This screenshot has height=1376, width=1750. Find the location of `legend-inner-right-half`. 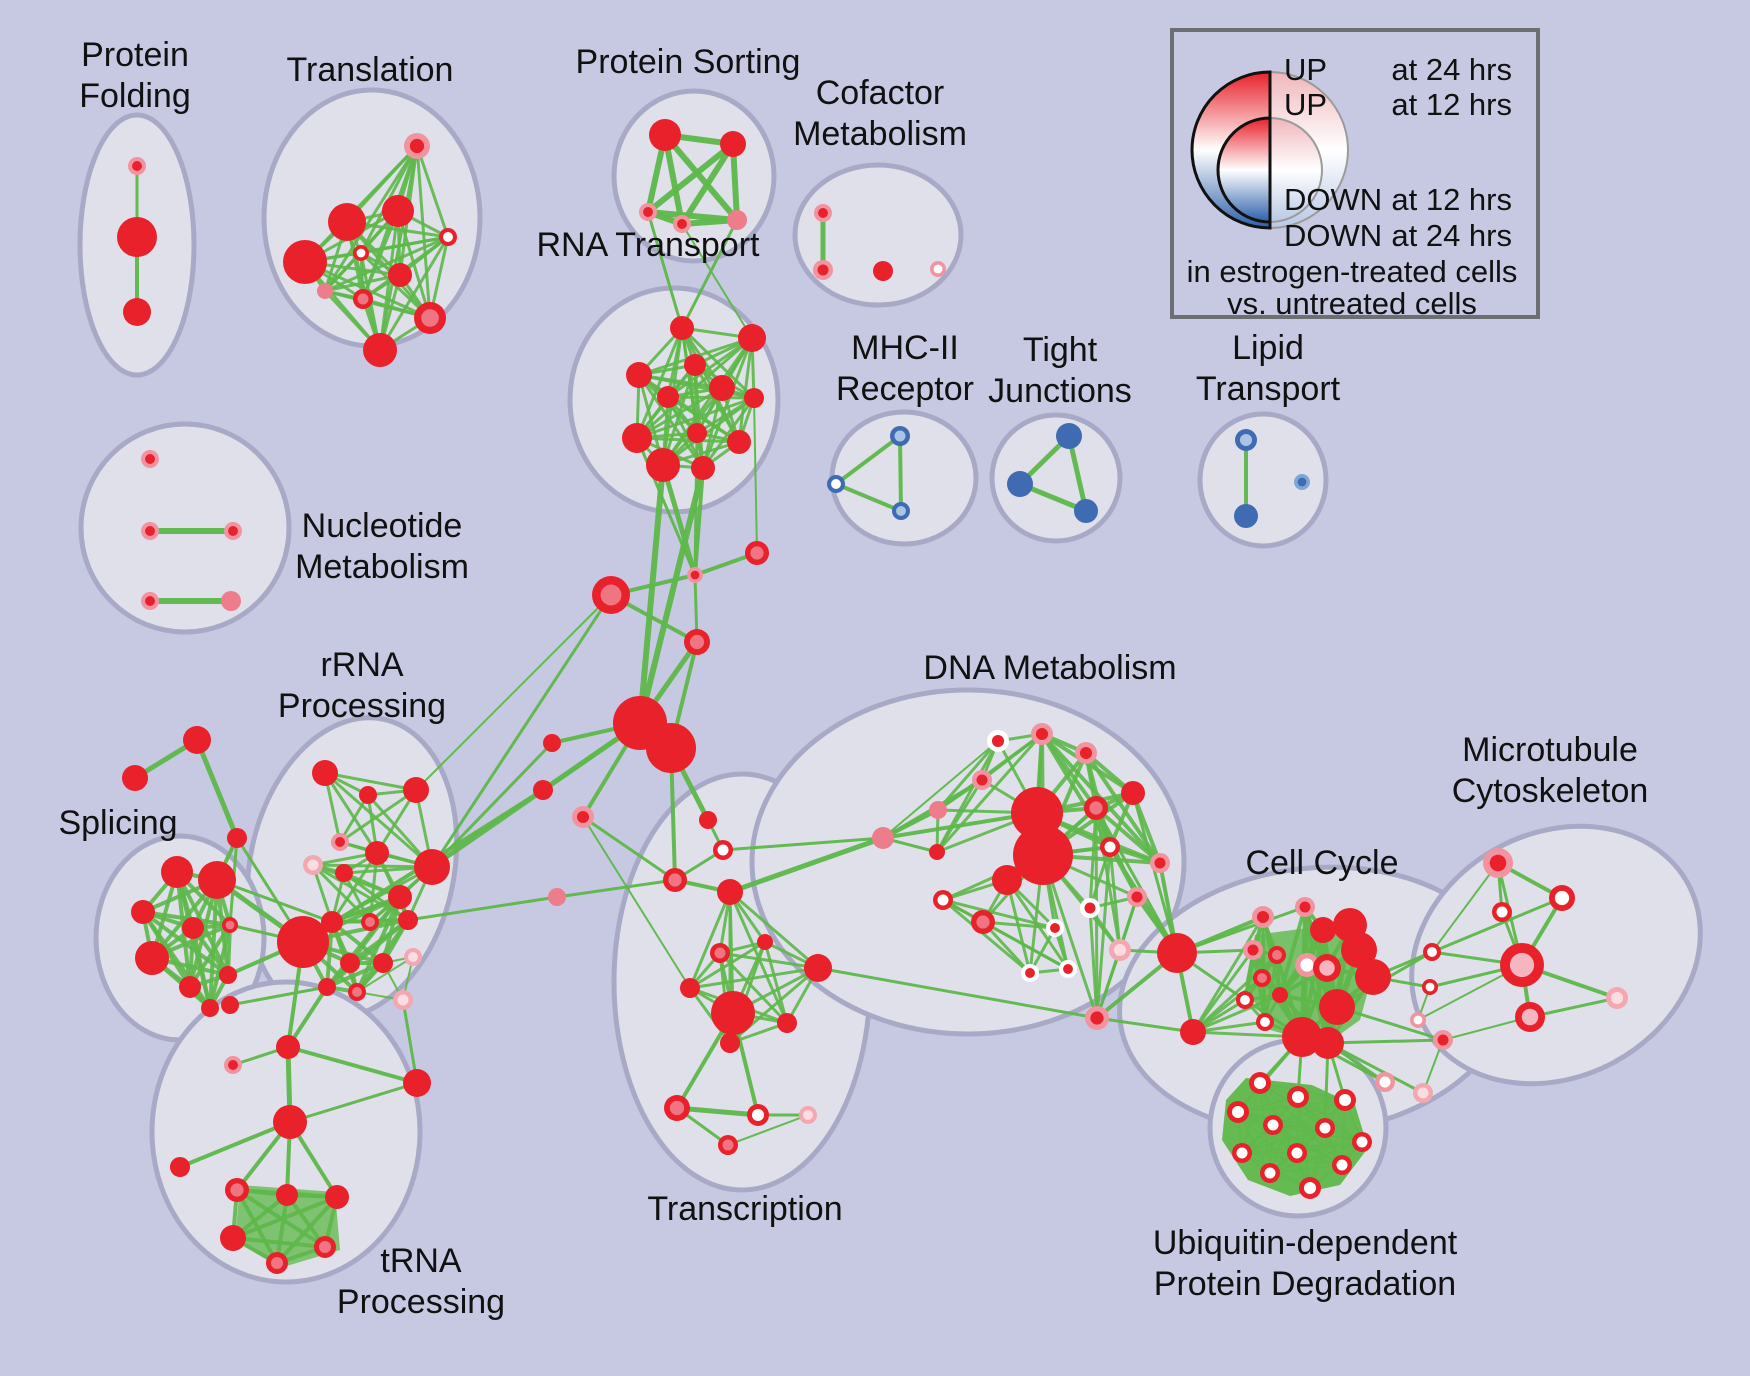

legend-inner-right-half is located at coordinates (1296, 170).